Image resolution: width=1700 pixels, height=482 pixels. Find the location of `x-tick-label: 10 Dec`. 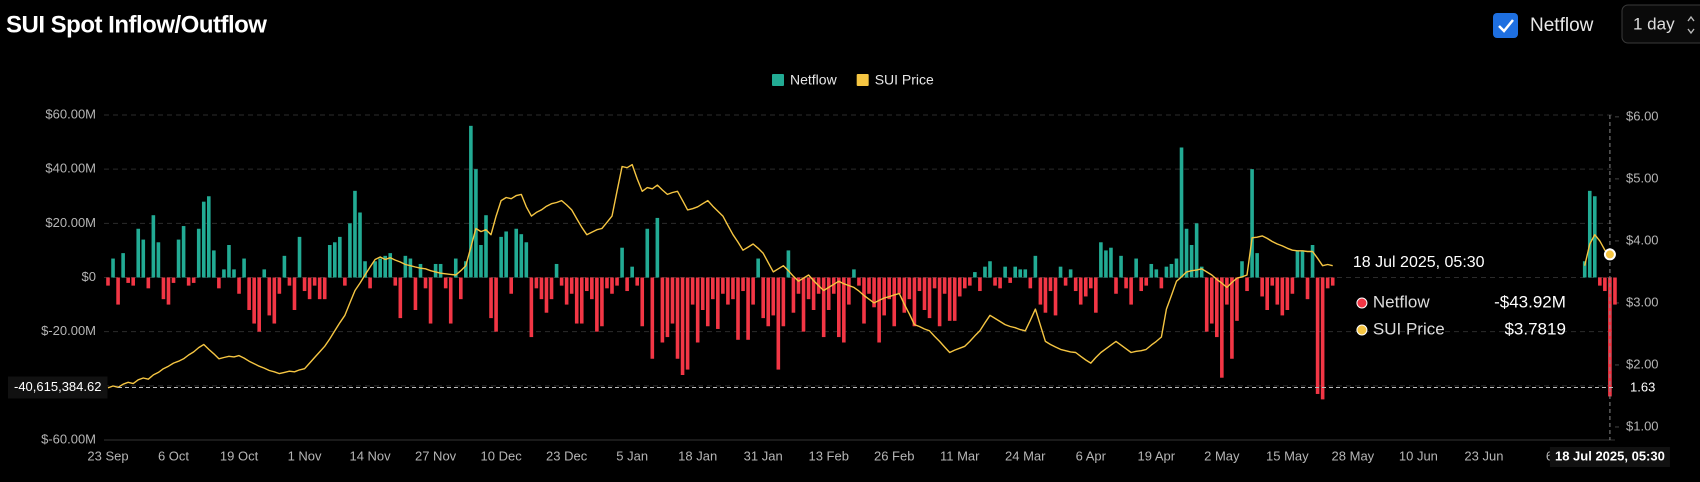

x-tick-label: 10 Dec is located at coordinates (502, 455).